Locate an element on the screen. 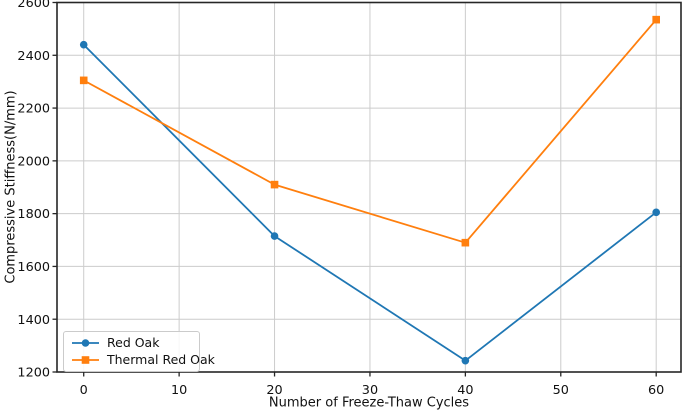 Image resolution: width=685 pixels, height=414 pixels. x-axis-title: Number of Freeze-Thaw Cycles is located at coordinates (369, 403).